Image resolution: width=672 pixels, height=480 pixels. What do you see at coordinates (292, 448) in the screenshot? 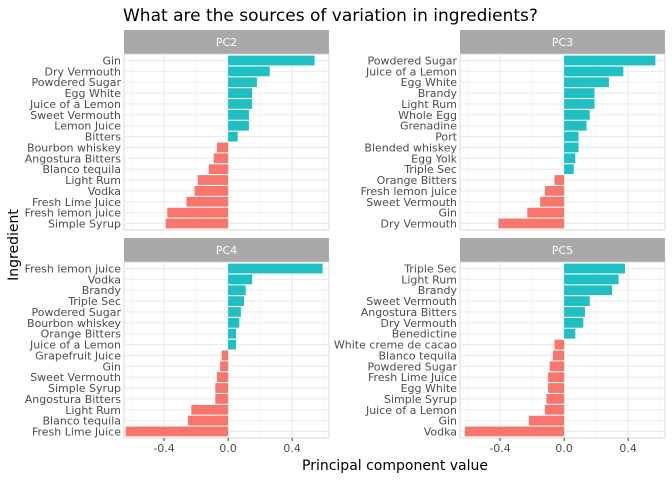
I see `x-tick-label: 0.4` at bounding box center [292, 448].